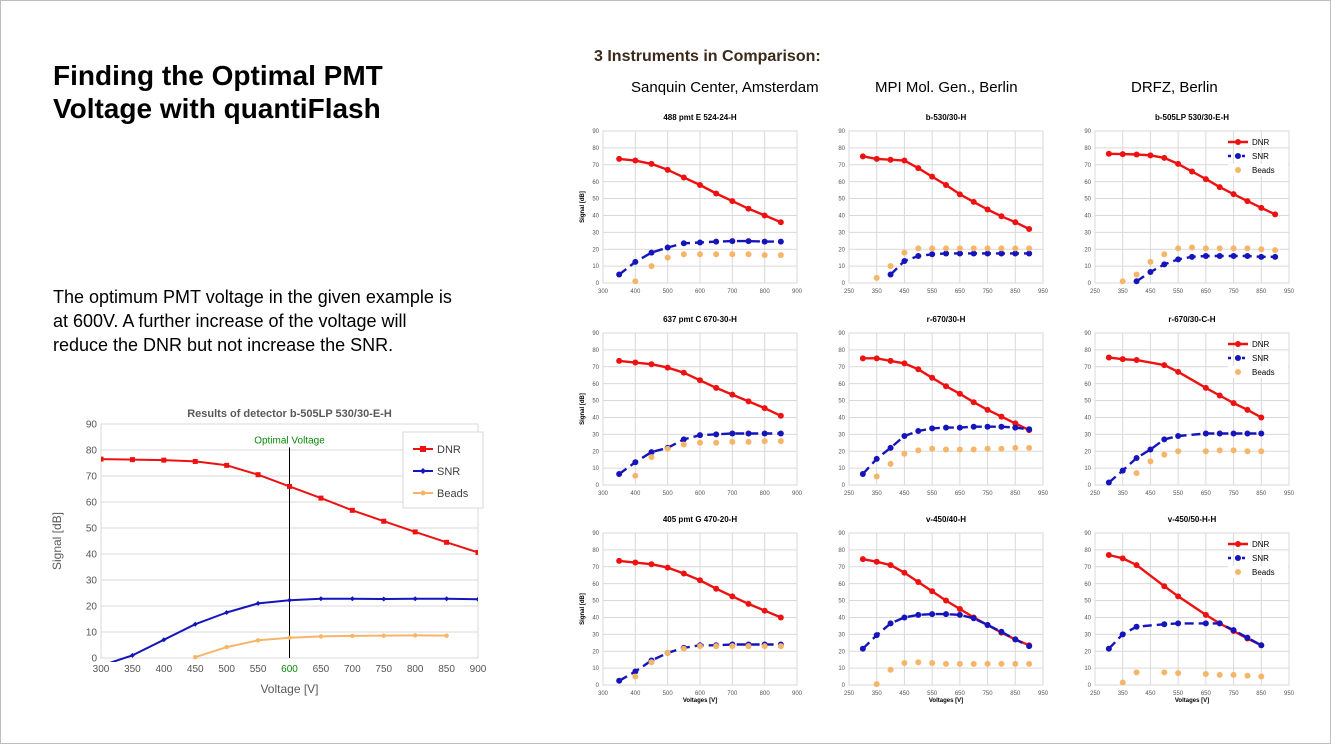 This screenshot has height=744, width=1331. I want to click on legend-label-dnr: DNR, so click(1261, 344).